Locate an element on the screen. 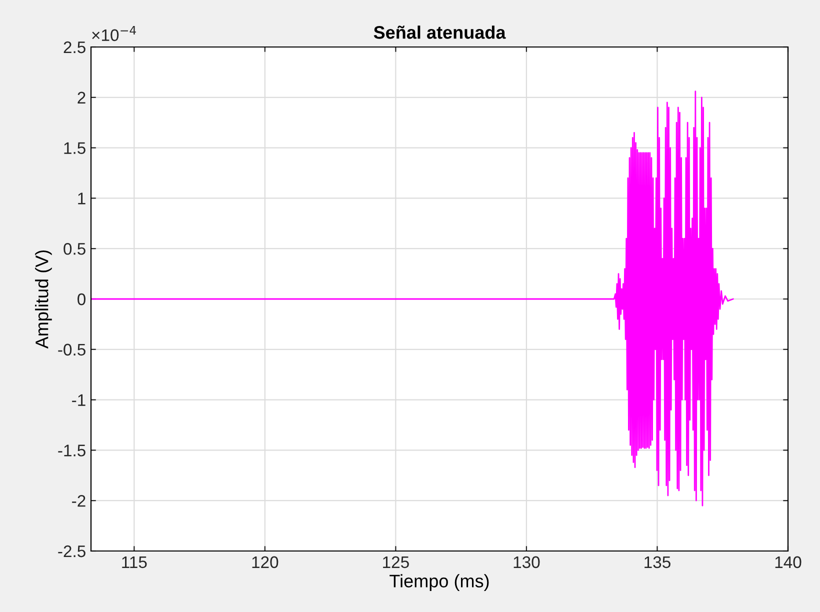  y-axis-title: Amplitud (V) is located at coordinates (43, 299).